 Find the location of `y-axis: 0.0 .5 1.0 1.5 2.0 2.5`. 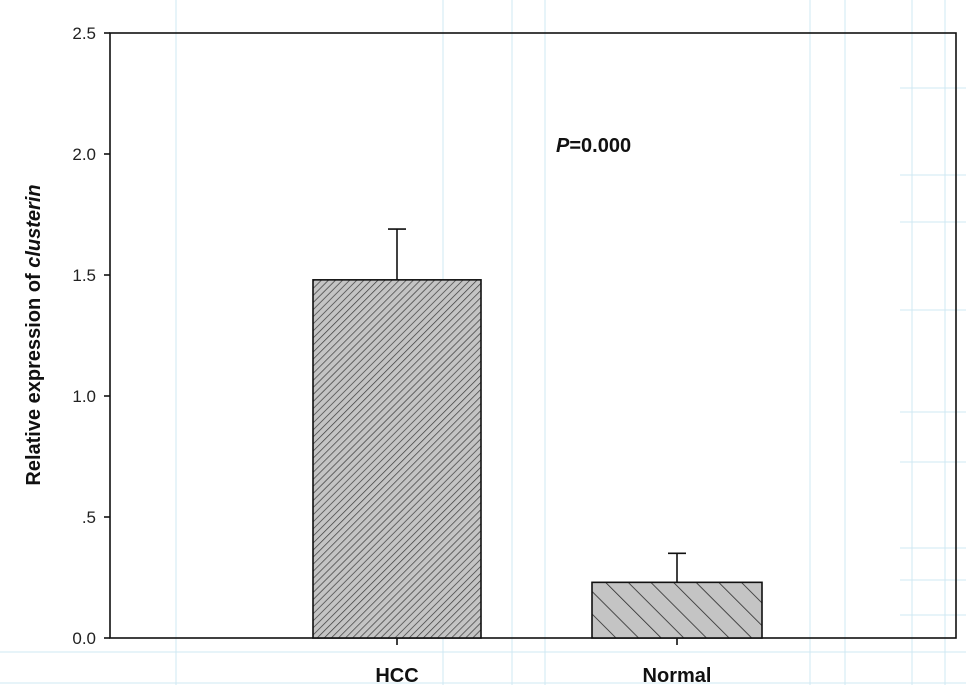

y-axis: 0.0 .5 1.0 1.5 2.0 2.5 is located at coordinates (91, 336).